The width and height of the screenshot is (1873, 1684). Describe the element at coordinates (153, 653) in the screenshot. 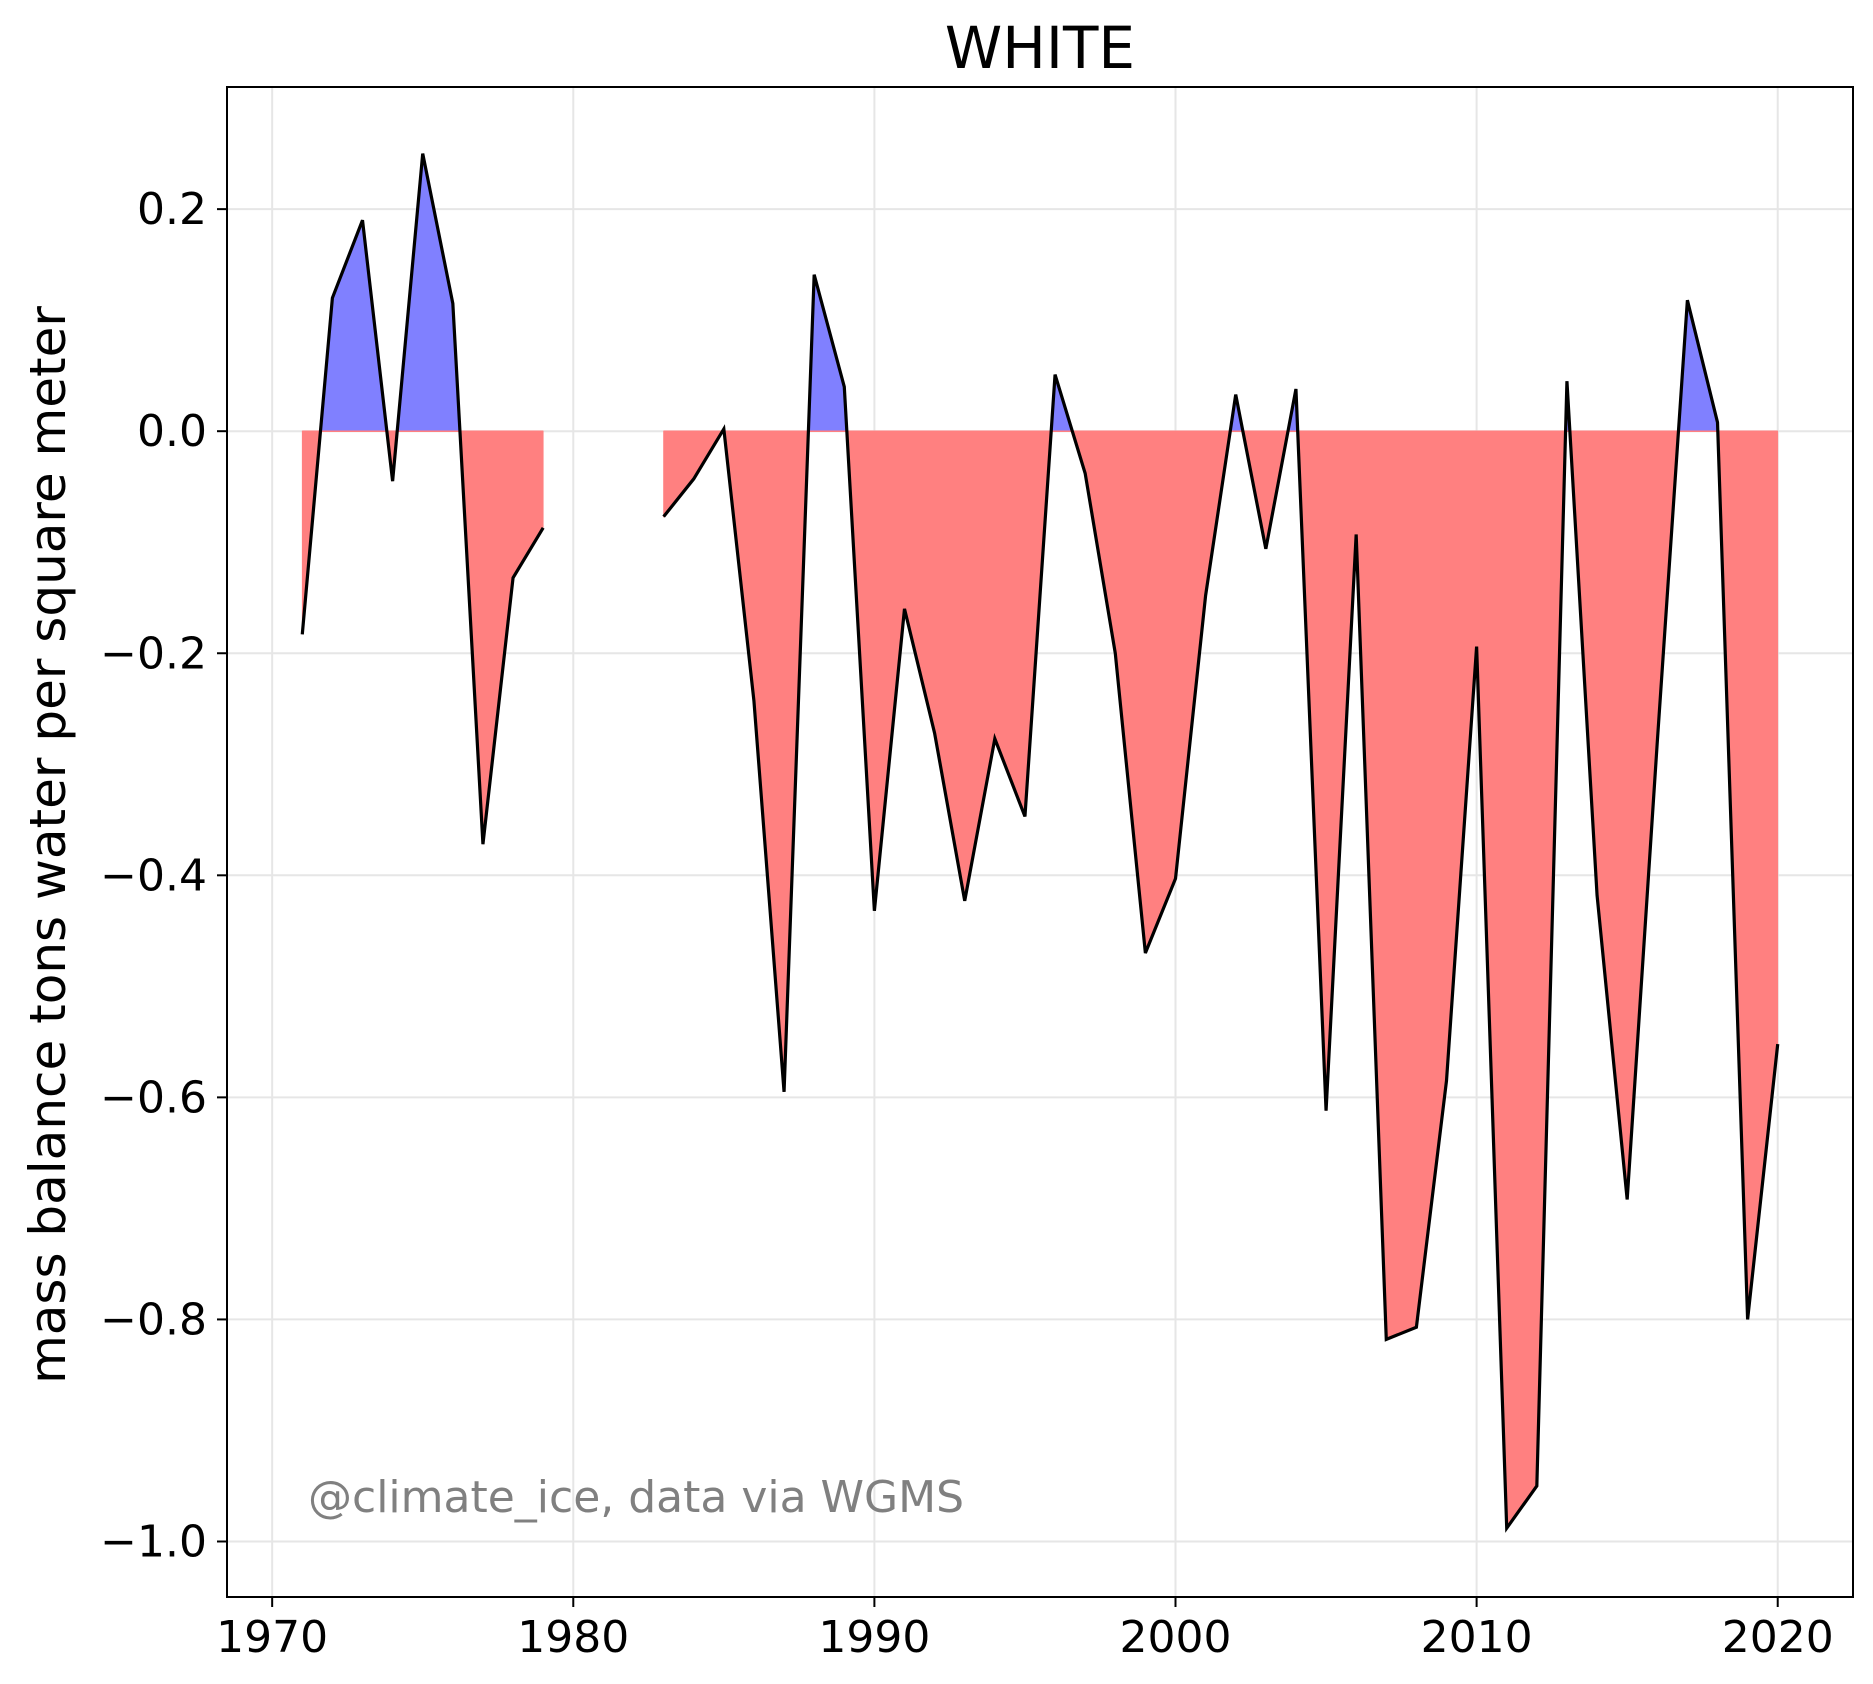

I see `y-tick-label: −0.2` at that location.